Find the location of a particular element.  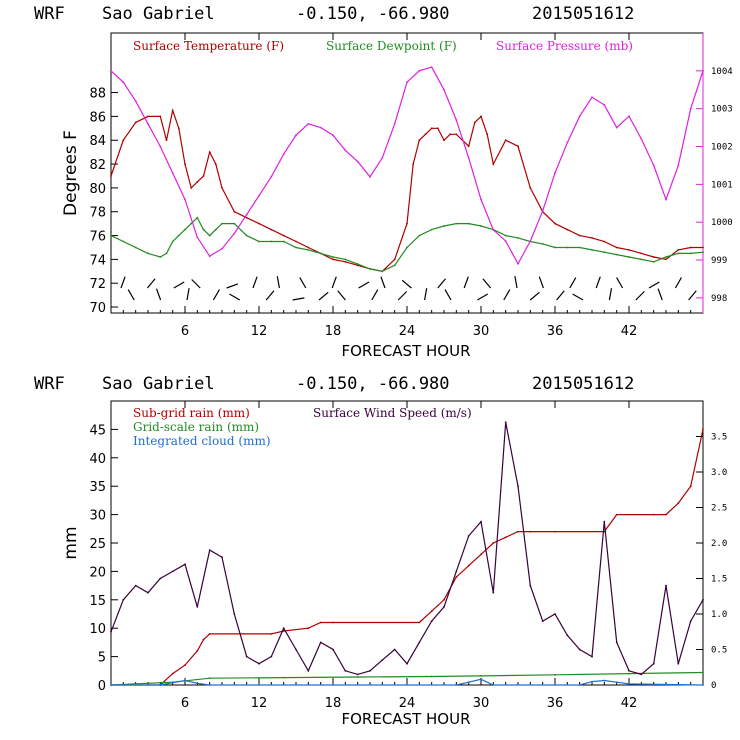

y2-tick-label: 3.5 is located at coordinates (719, 438).